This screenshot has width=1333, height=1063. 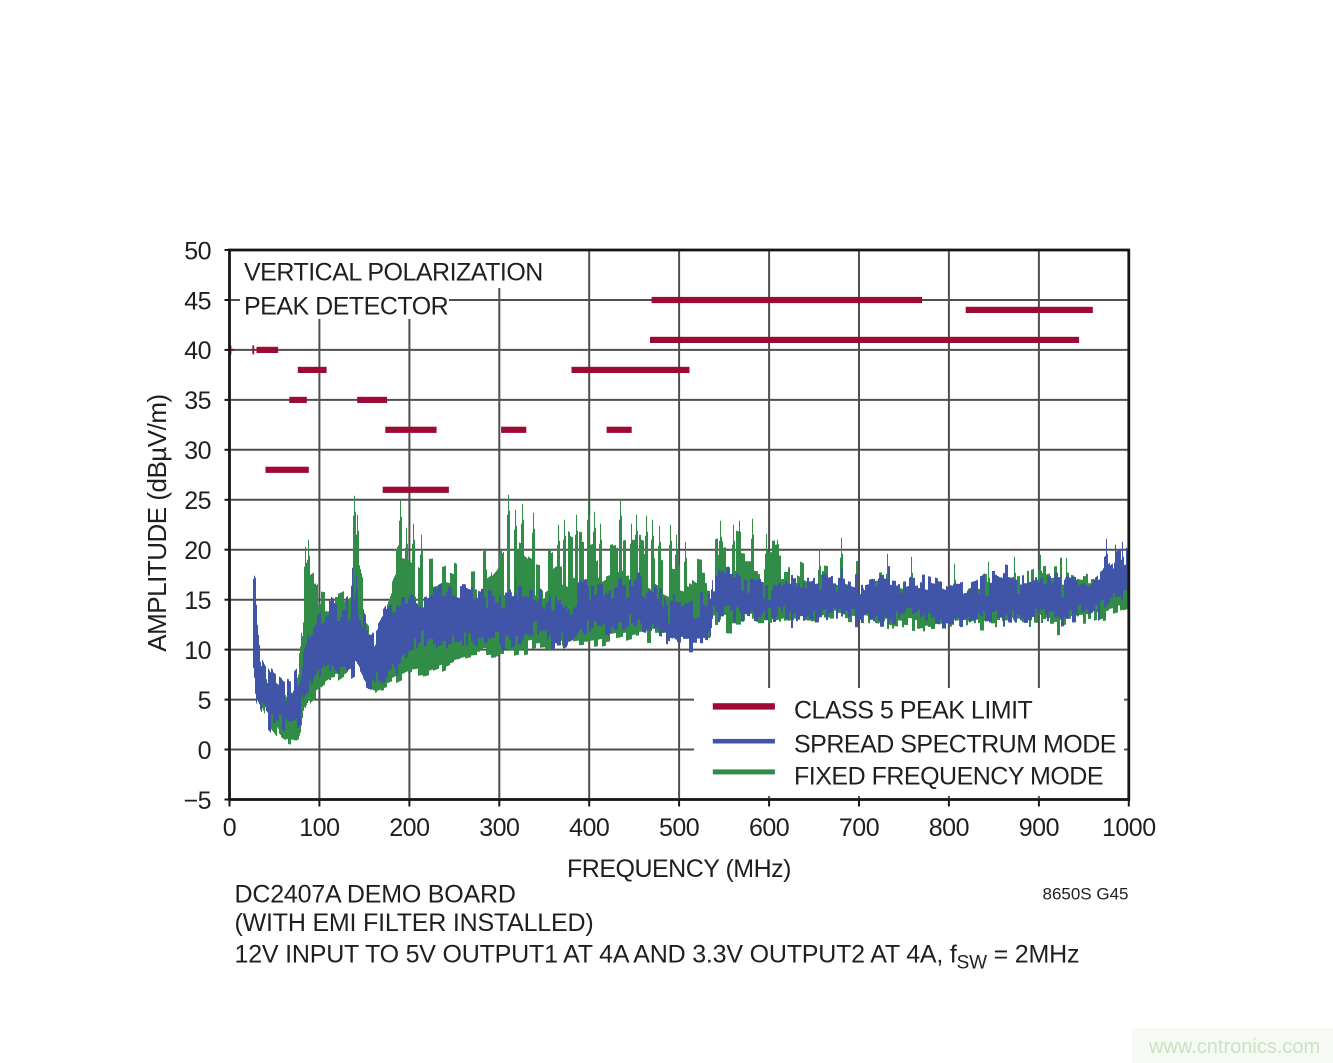 What do you see at coordinates (679, 828) in the screenshot?
I see `svg-text: 500` at bounding box center [679, 828].